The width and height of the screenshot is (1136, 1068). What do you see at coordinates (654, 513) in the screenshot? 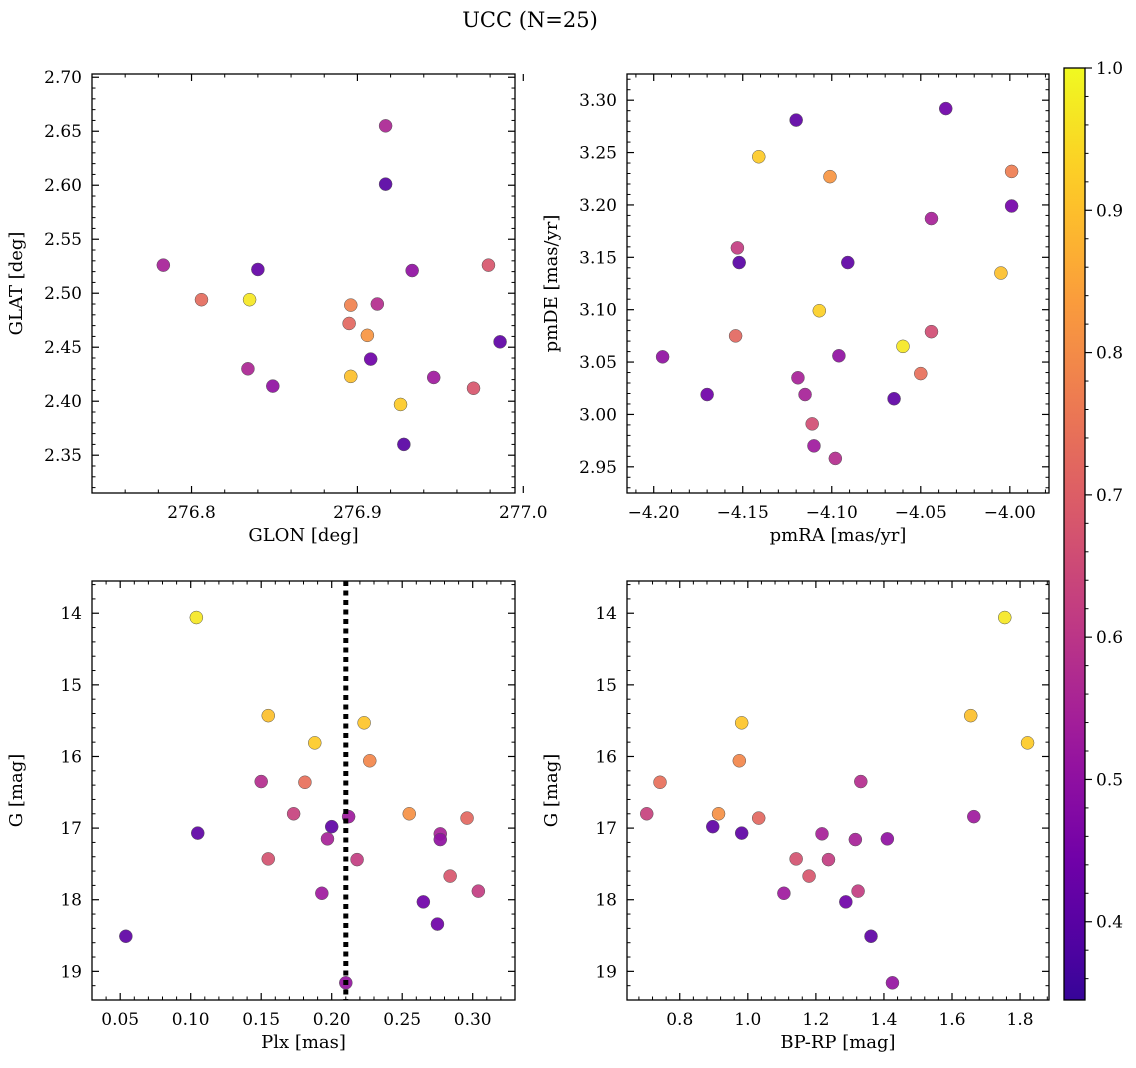
I see `x-tick-label: −4.20` at bounding box center [654, 513].